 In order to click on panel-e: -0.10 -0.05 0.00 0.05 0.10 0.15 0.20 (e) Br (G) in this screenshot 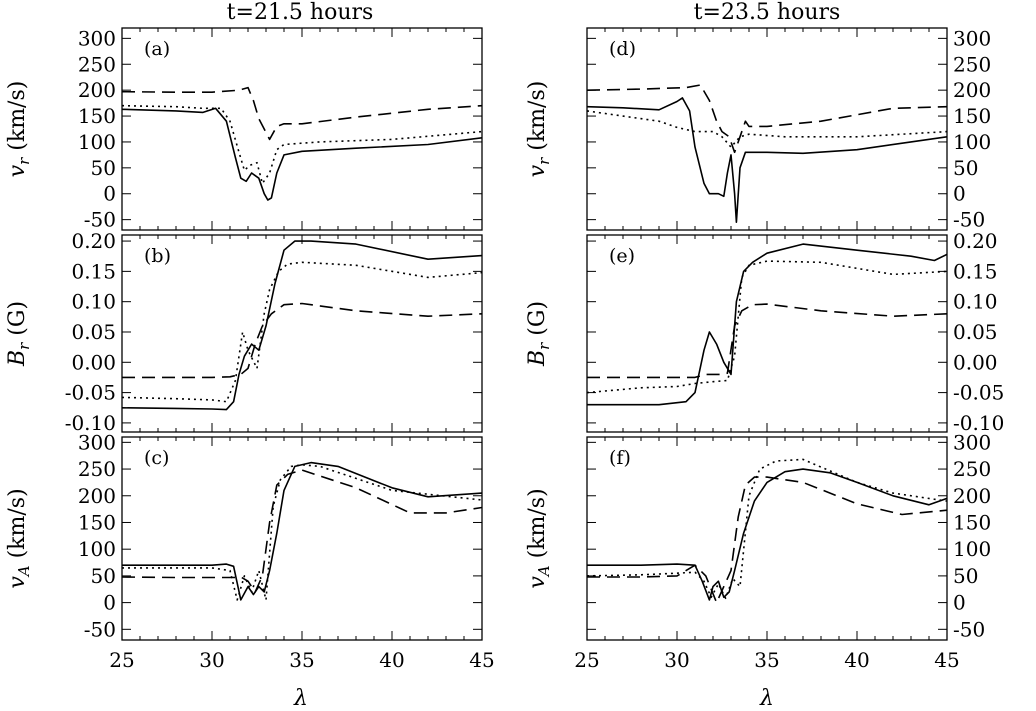, I will do `click(764, 332)`.